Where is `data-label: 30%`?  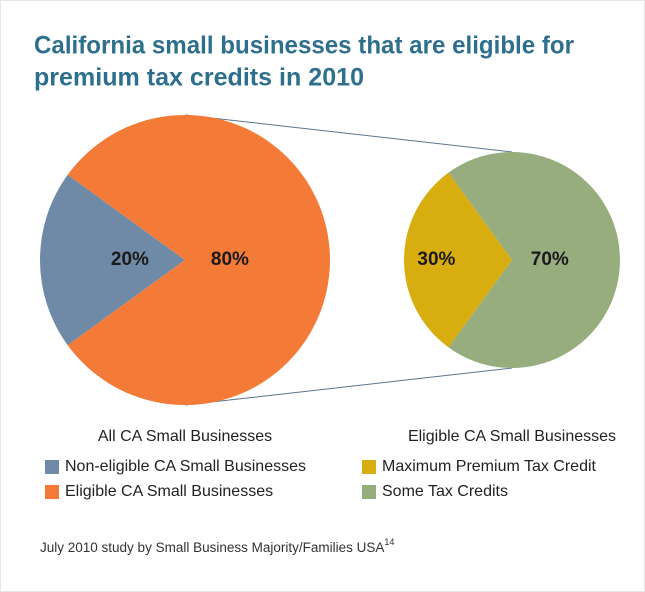
data-label: 30% is located at coordinates (436, 259).